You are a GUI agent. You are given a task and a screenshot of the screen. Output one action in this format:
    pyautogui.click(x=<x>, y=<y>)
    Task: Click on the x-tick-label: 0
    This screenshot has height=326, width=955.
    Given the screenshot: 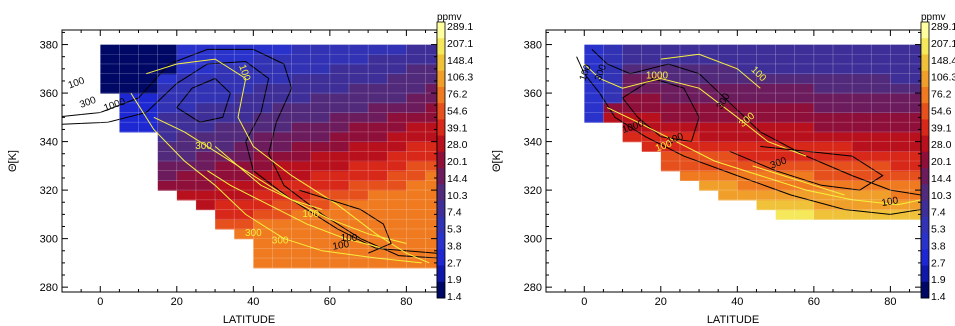 What is the action you would take?
    pyautogui.click(x=100, y=302)
    